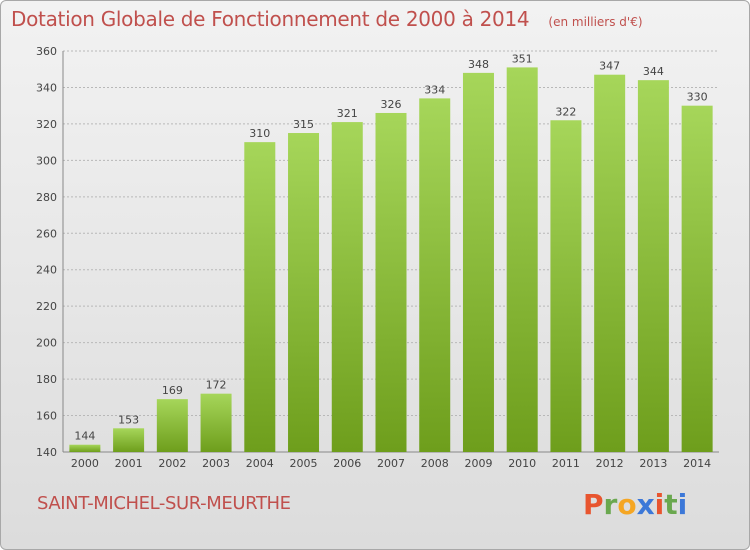  I want to click on x-tick-label: 2004, so click(260, 463).